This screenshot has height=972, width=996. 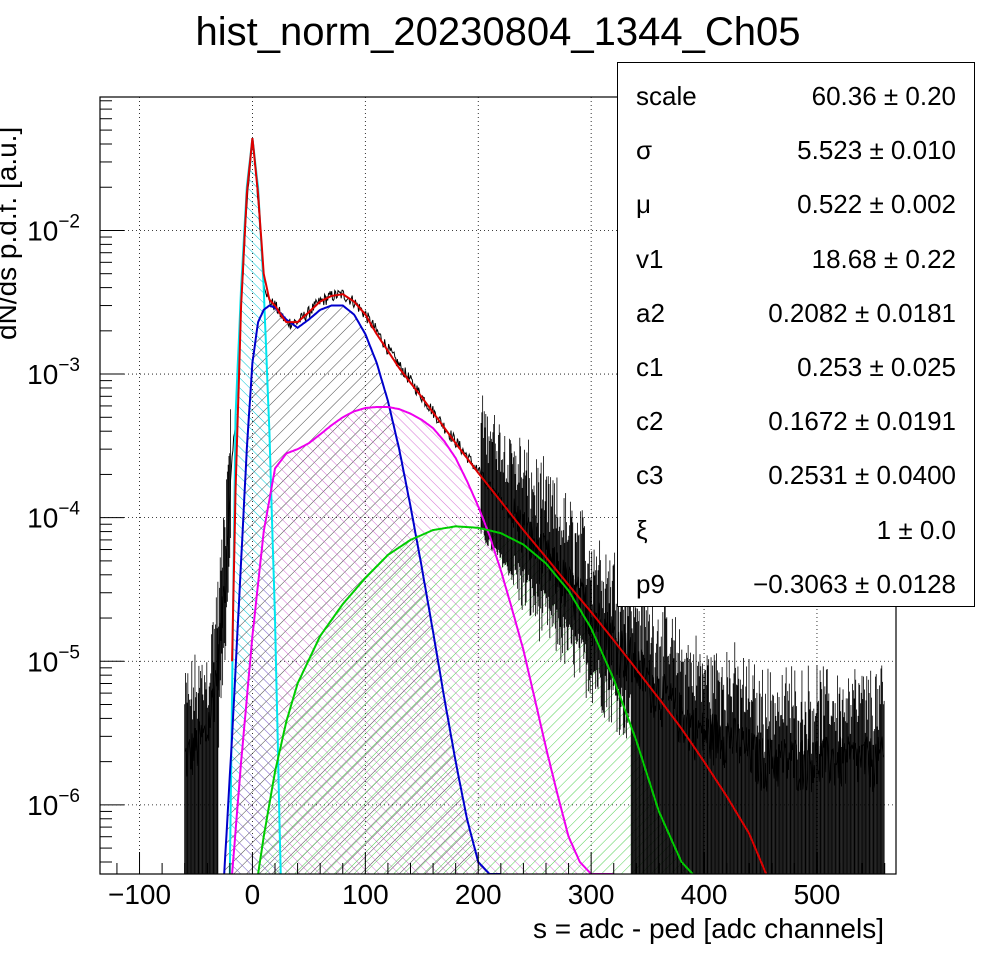 I want to click on x-axis-ticks: −100 0 100 200 300 400 500, so click(x=497, y=881).